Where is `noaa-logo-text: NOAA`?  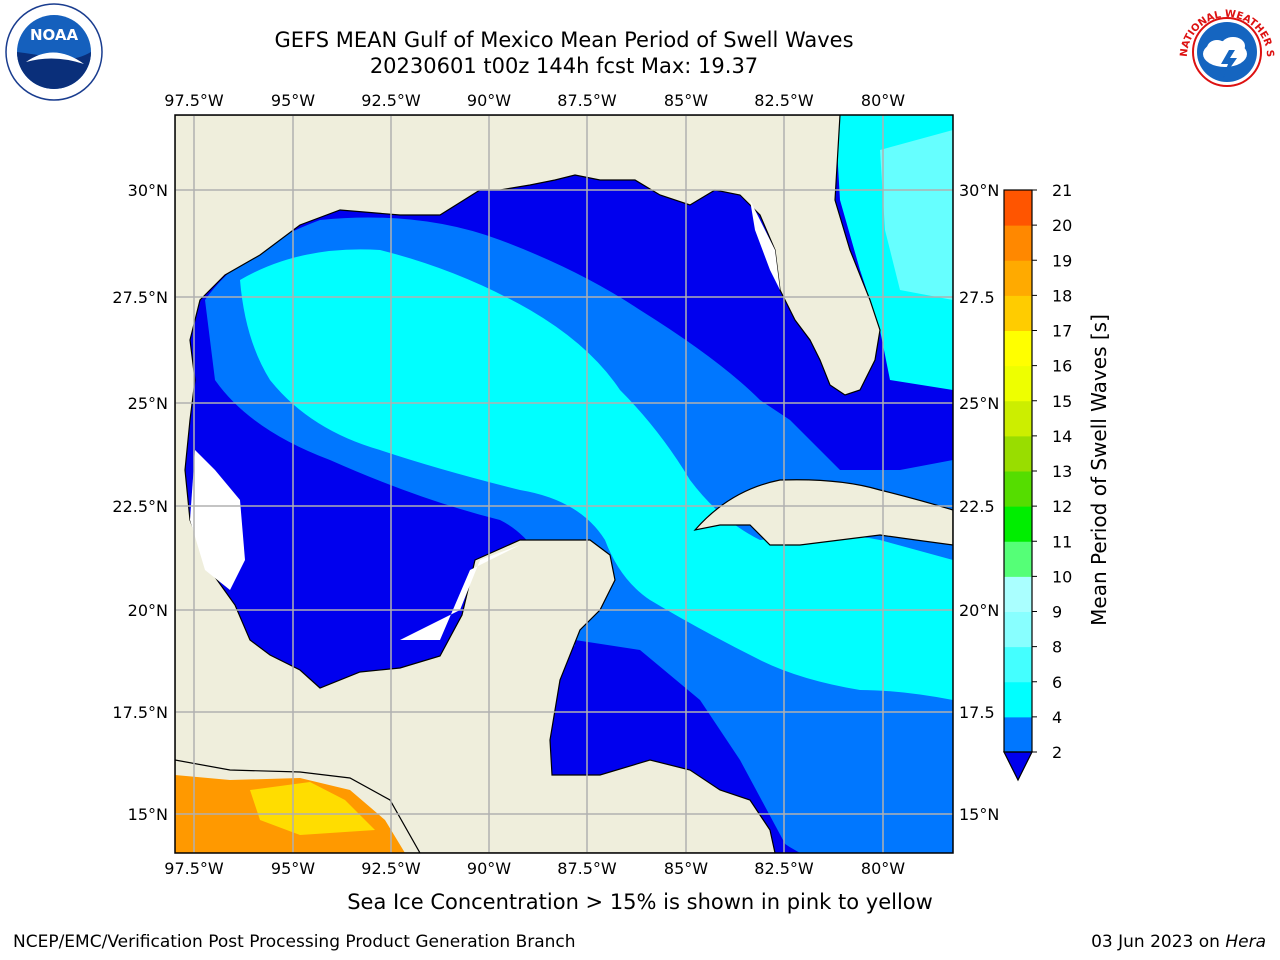
noaa-logo-text: NOAA is located at coordinates (54, 35).